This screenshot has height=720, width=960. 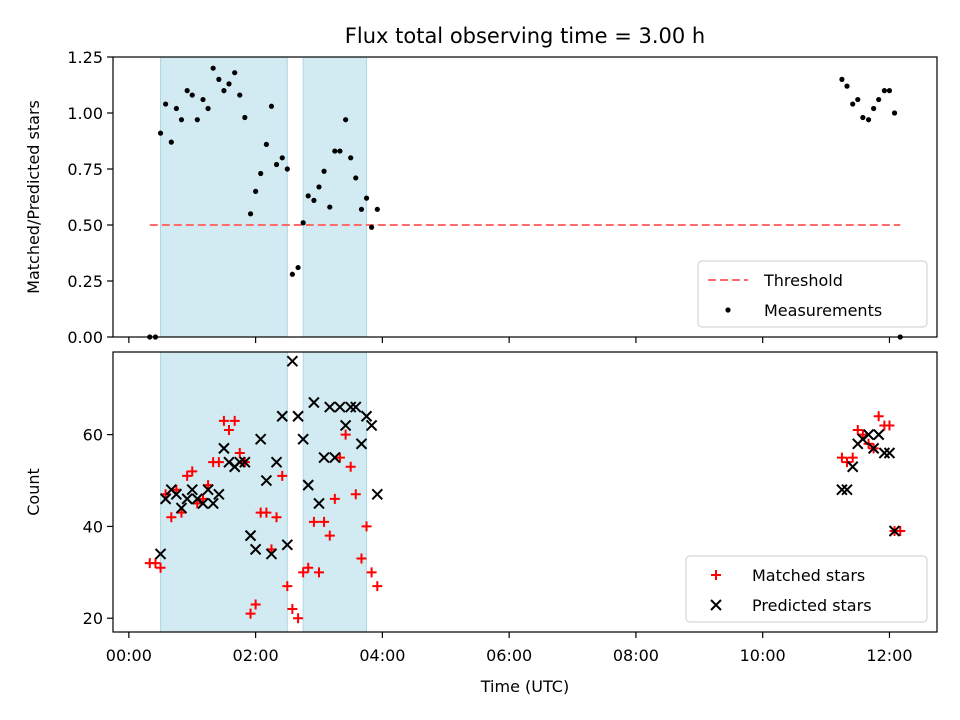 I want to click on x-tick-label: 10:00, so click(x=763, y=655).